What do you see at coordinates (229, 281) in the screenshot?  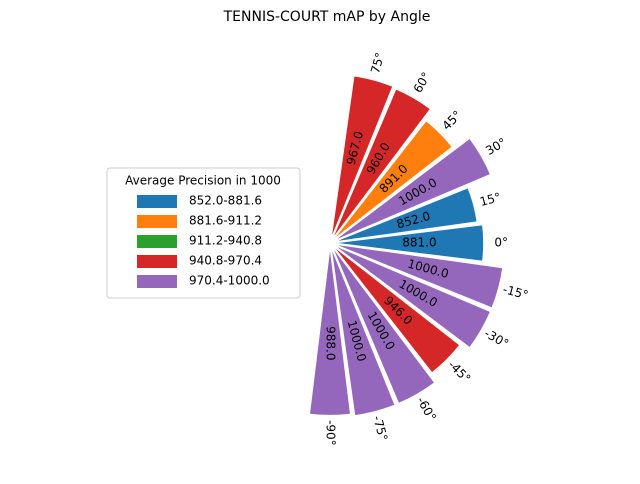 I see `legend-label: 970.4-1000.0` at bounding box center [229, 281].